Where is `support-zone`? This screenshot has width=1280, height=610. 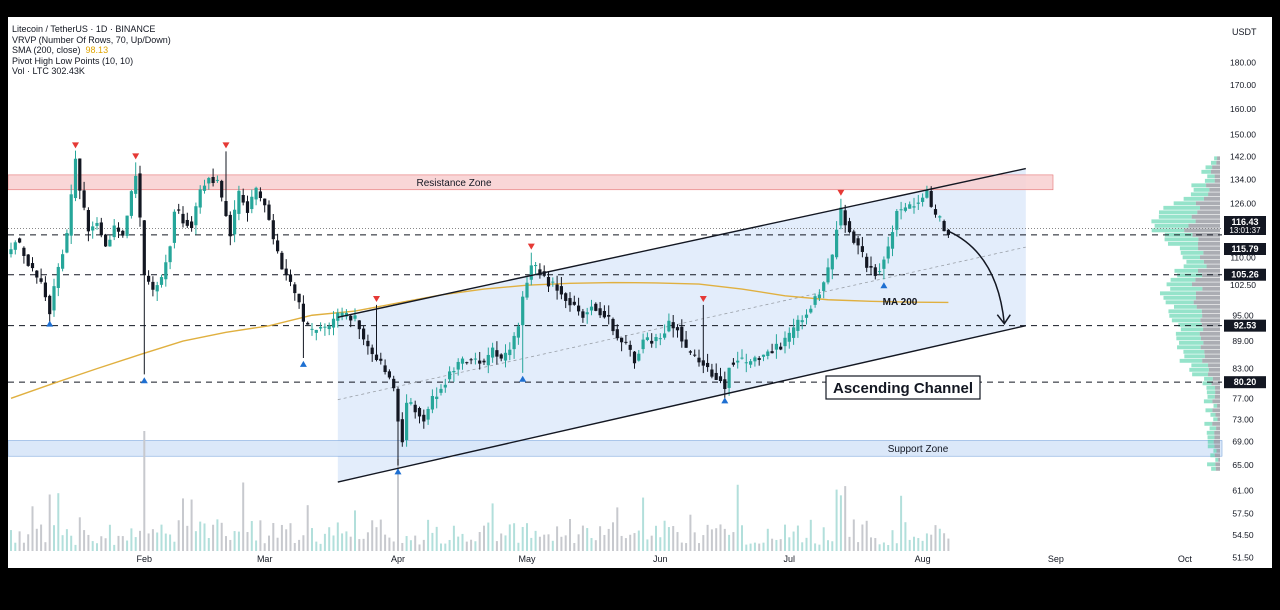 support-zone is located at coordinates (615, 448).